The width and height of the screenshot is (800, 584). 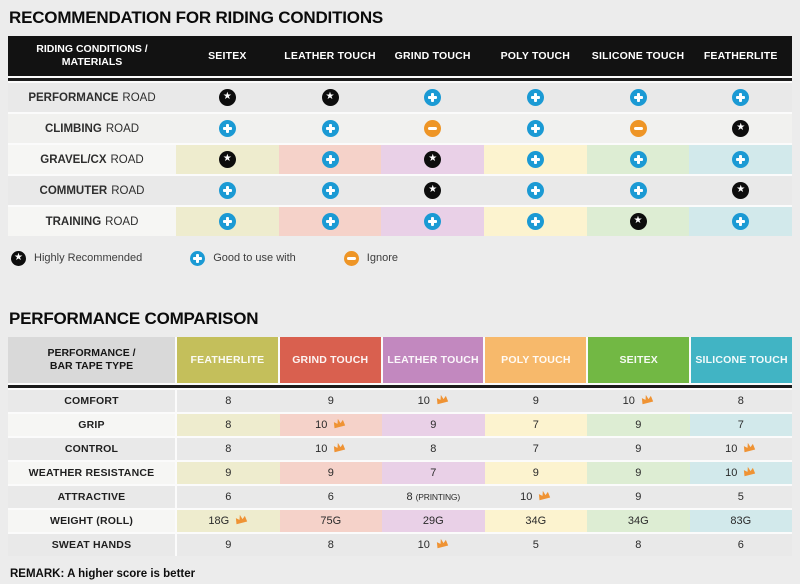 I want to click on score-value: 83G, so click(x=741, y=521).